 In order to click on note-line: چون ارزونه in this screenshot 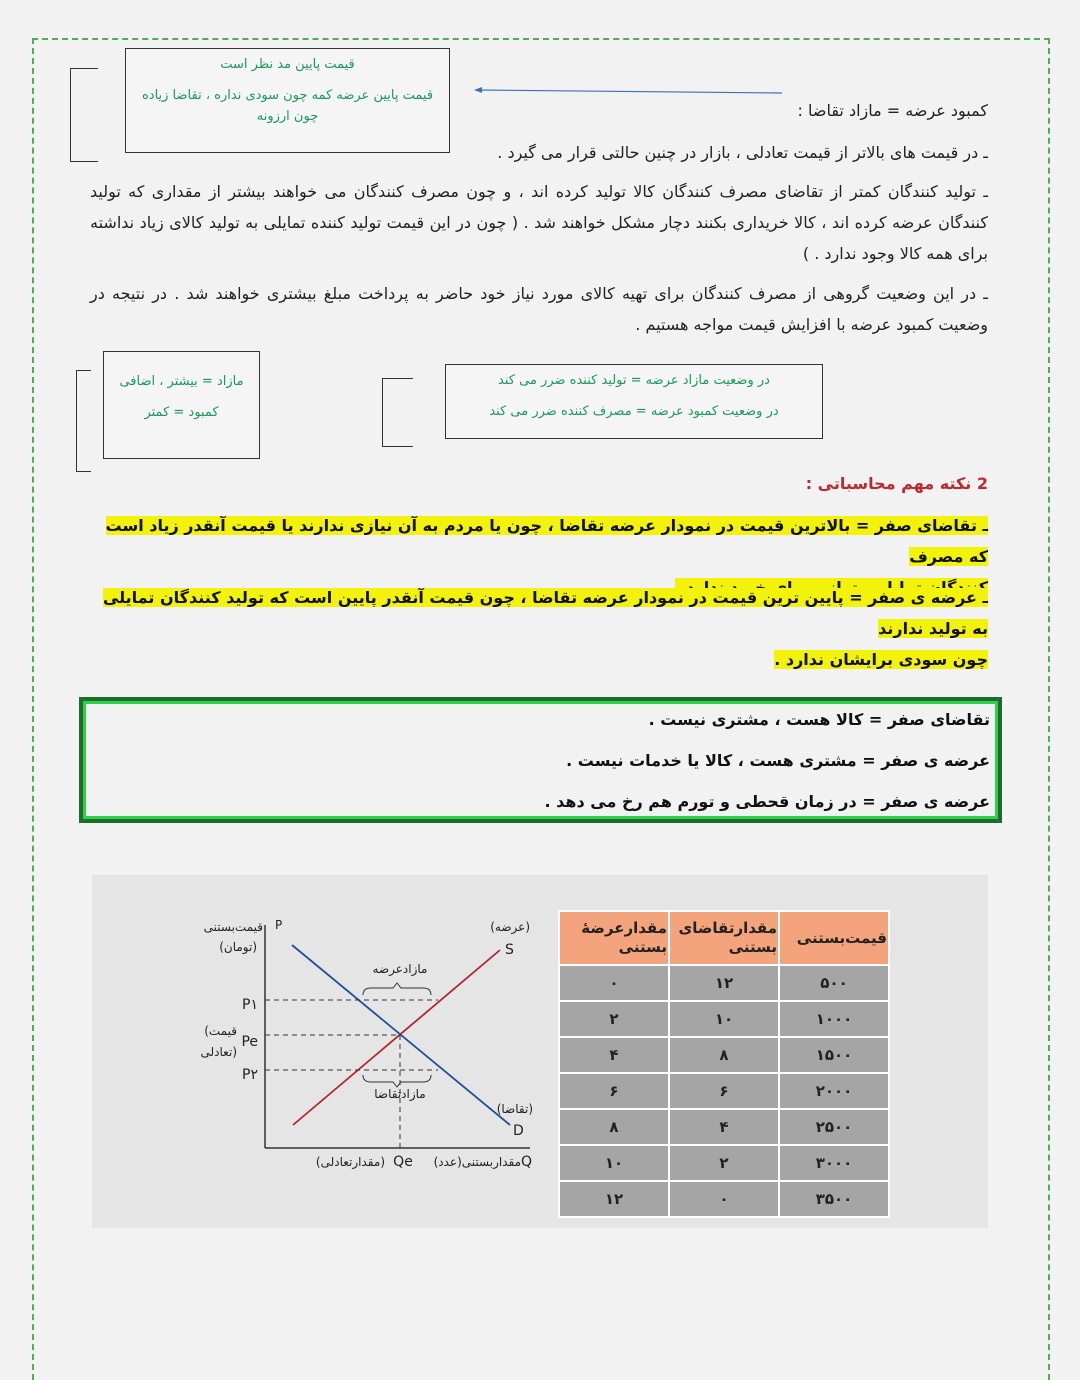, I will do `click(287, 116)`.